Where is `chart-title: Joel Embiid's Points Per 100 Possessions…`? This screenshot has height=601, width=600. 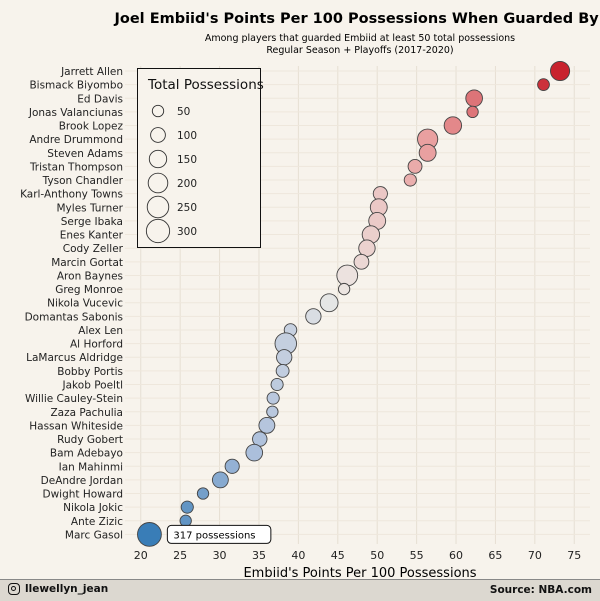 chart-title: Joel Embiid's Points Per 100 Possessions… is located at coordinates (356, 19).